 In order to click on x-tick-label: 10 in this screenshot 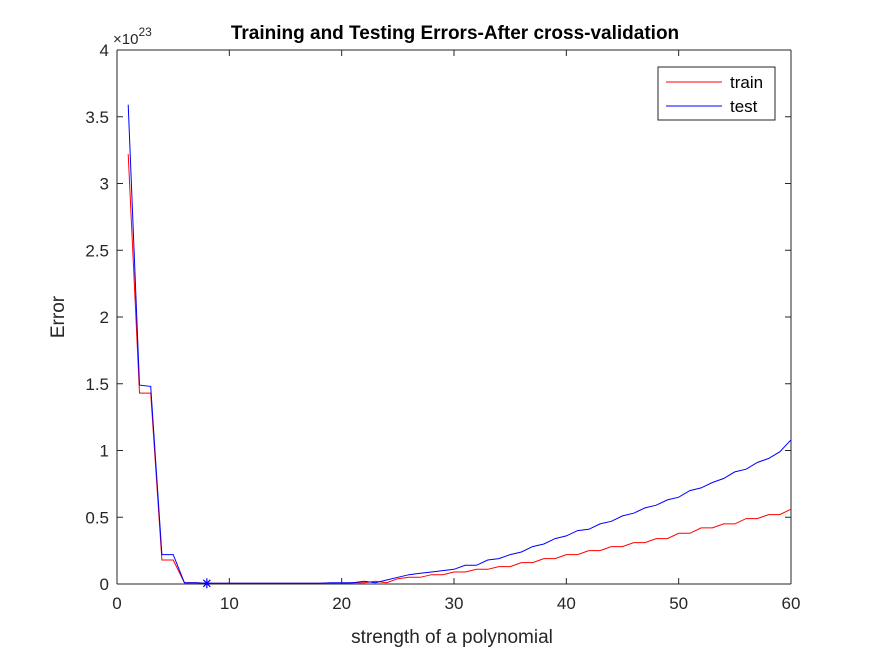, I will do `click(229, 603)`.